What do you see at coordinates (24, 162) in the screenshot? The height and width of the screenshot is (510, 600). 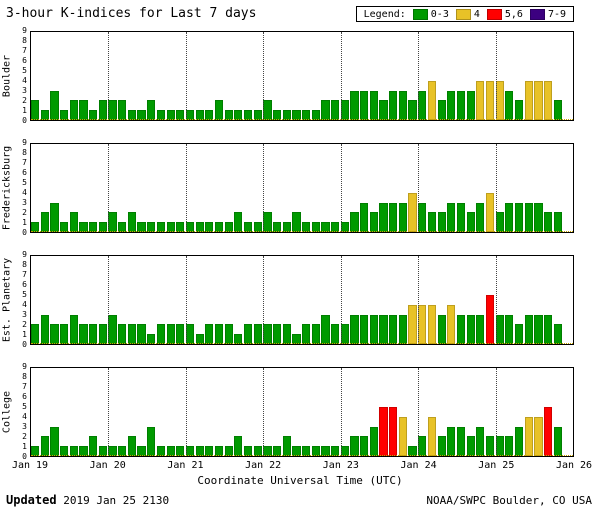 I see `y-tick-label: 7` at bounding box center [24, 162].